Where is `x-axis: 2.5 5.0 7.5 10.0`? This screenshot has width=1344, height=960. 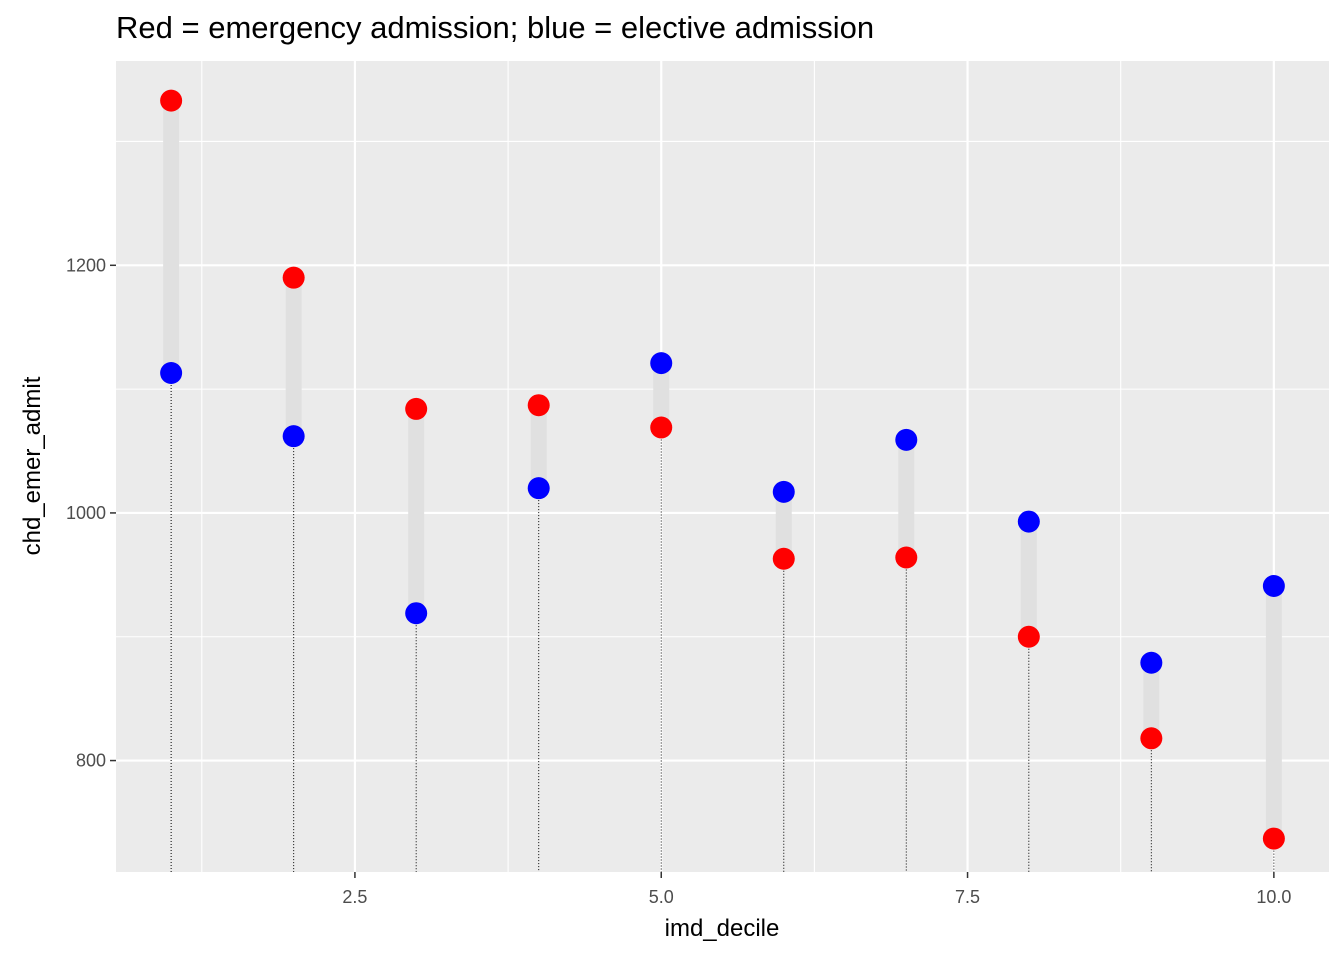
x-axis: 2.5 5.0 7.5 10.0 is located at coordinates (816, 889).